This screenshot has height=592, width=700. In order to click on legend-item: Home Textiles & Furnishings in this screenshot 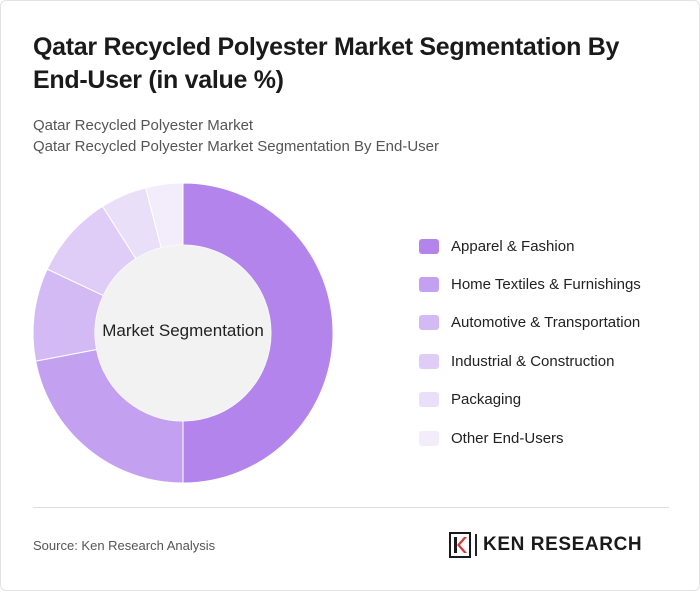, I will do `click(530, 284)`.